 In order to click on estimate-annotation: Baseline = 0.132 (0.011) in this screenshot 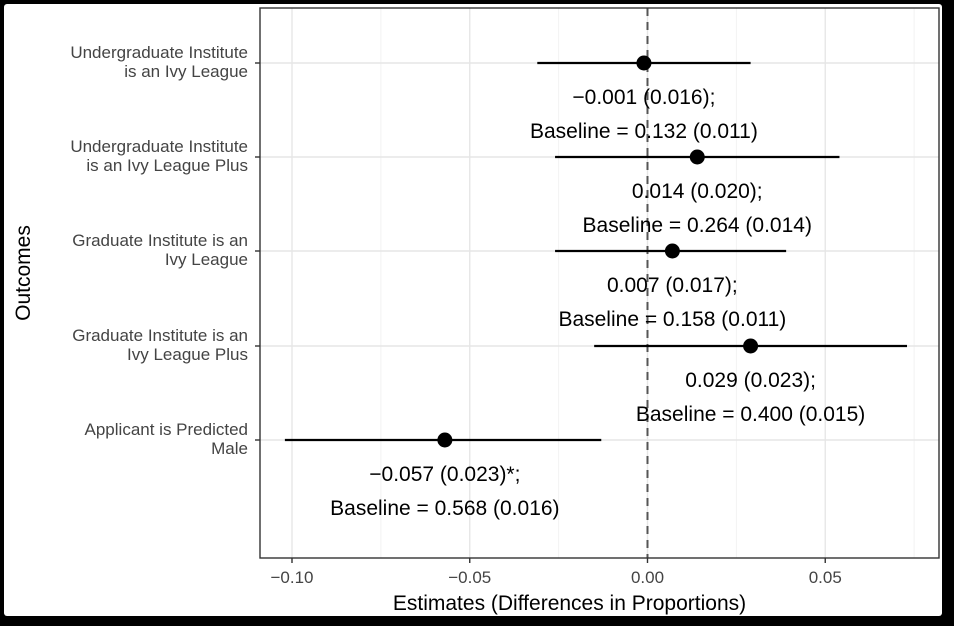, I will do `click(644, 131)`.